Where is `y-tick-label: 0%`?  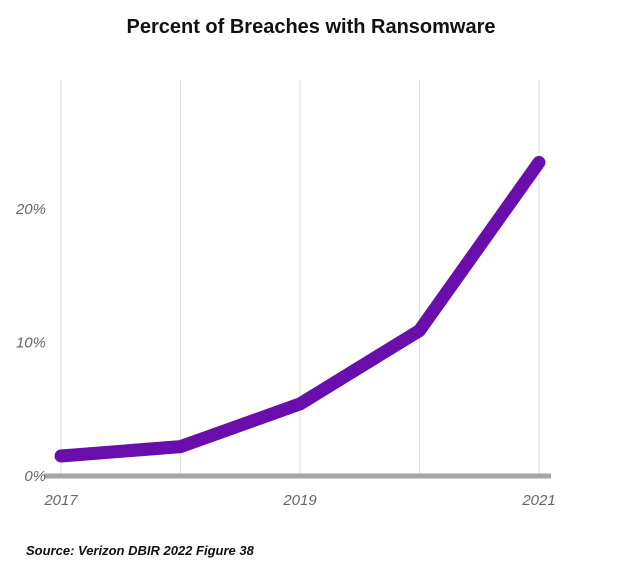 y-tick-label: 0% is located at coordinates (35, 476).